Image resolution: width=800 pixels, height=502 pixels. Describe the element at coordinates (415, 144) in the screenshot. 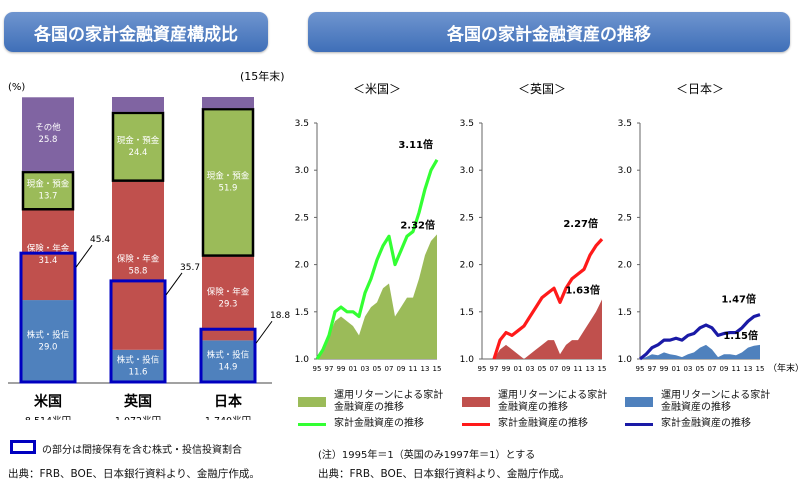

I see `line-end-label: 3.11倍` at that location.